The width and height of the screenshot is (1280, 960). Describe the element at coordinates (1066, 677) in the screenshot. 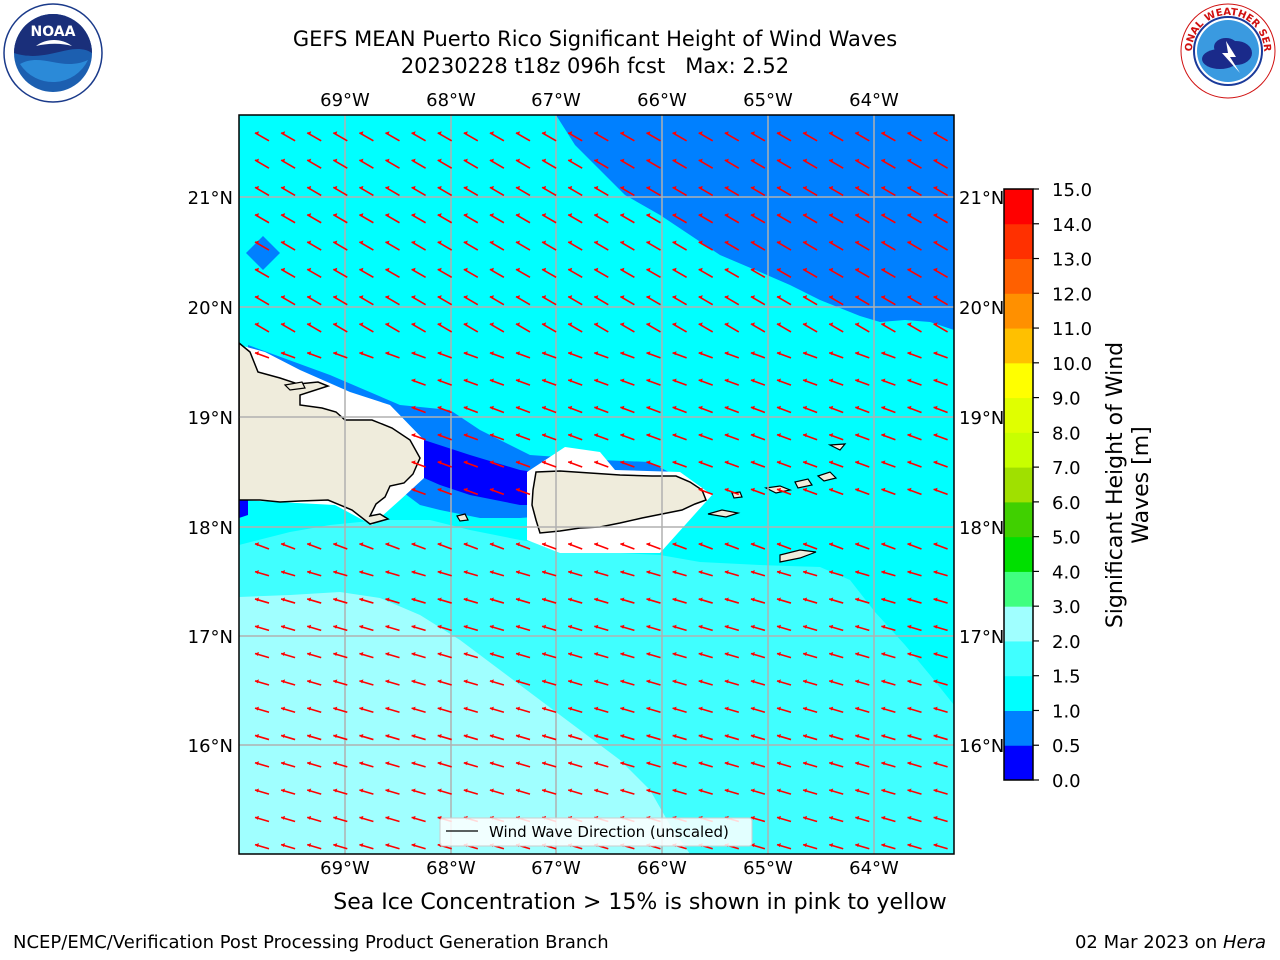

I see `colorbar-tick-label: 1.5` at that location.